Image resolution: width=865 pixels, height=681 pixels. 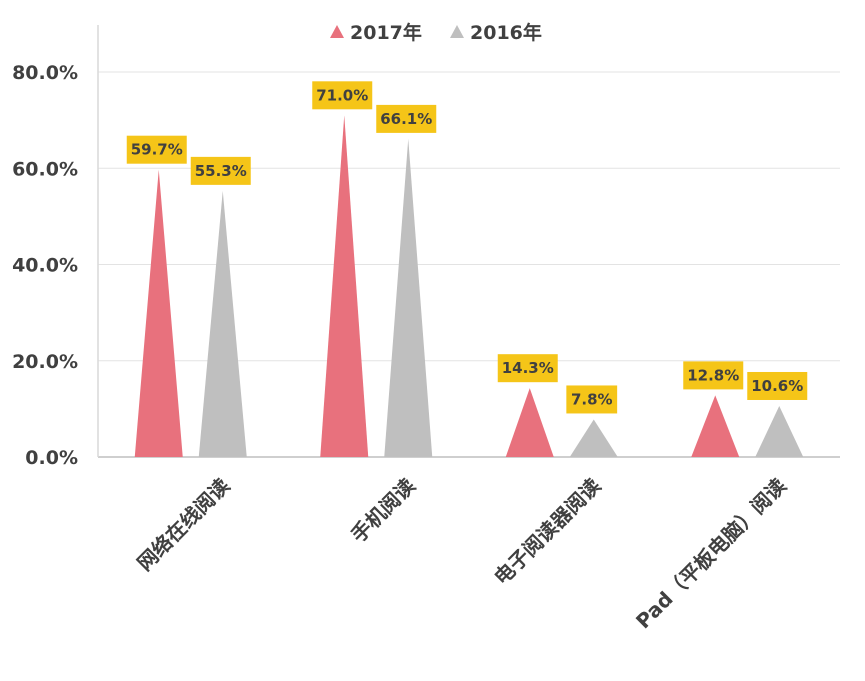 I want to click on x-category-label: 手机阅读, so click(x=383, y=511).